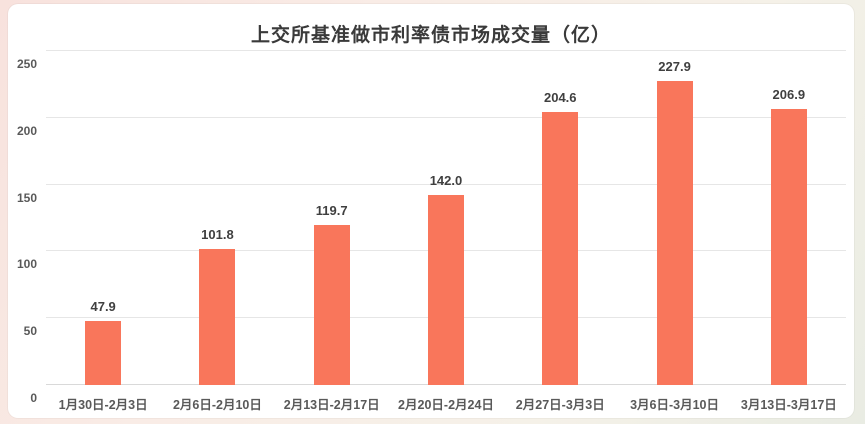 The height and width of the screenshot is (424, 865). I want to click on y-tick-label: 0, so click(33, 398).